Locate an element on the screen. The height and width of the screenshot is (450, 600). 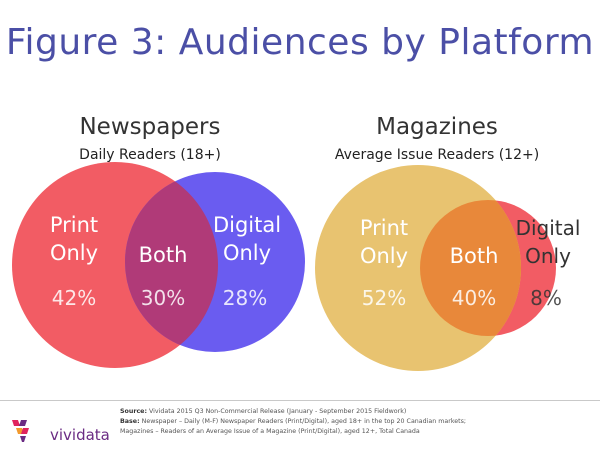
newspapers-overlap is located at coordinates (171, 262).